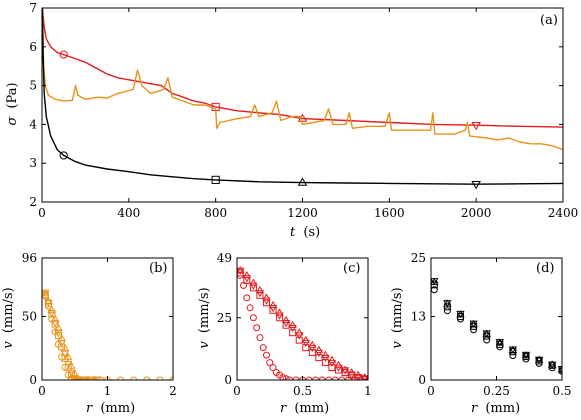  I want to click on panel-d-xtick-label: 0, so click(431, 391).